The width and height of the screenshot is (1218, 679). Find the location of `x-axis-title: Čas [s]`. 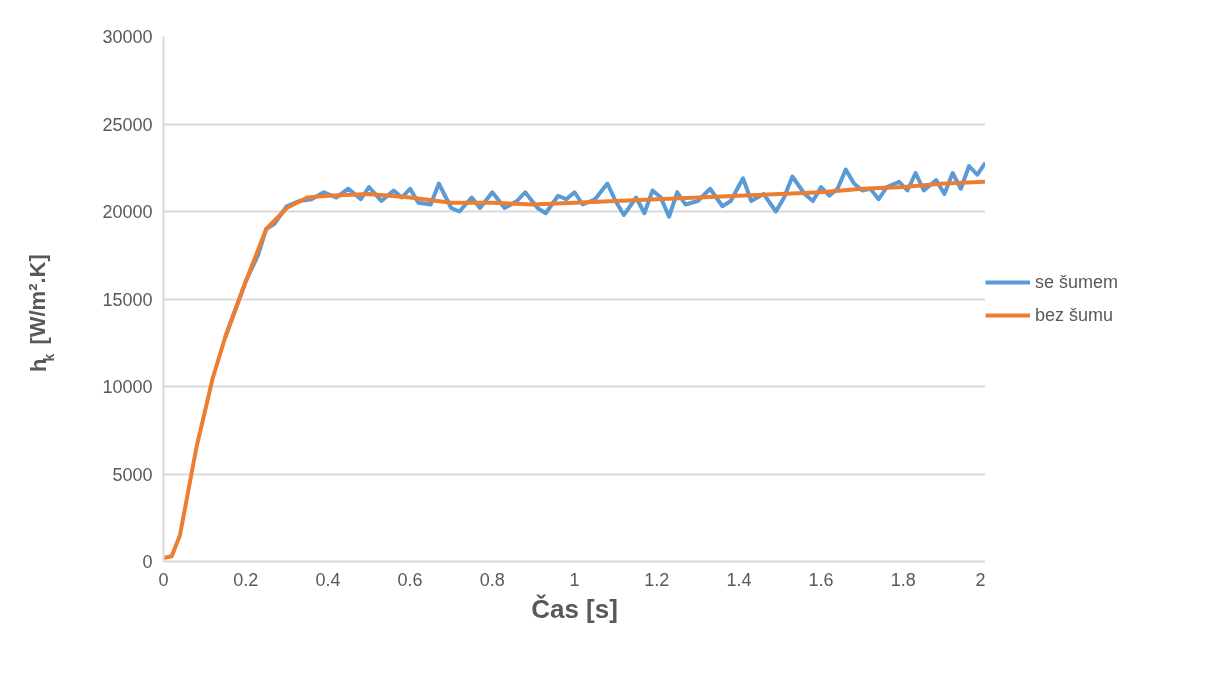

x-axis-title: Čas [s] is located at coordinates (574, 608).